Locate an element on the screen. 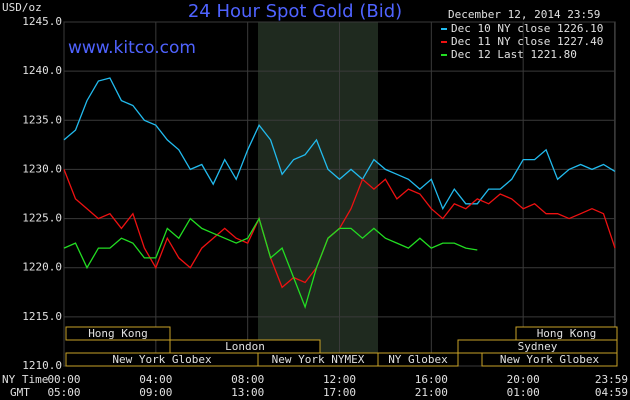 This screenshot has height=400, width=630. x2-tick-label: 13:00 is located at coordinates (247, 392).